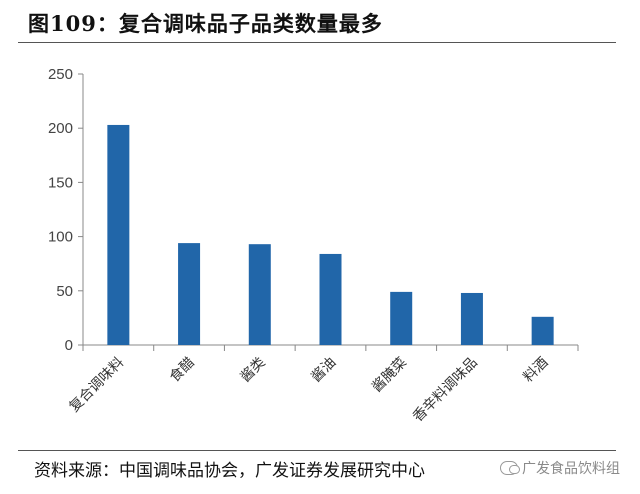 The width and height of the screenshot is (640, 494). Describe the element at coordinates (445, 390) in the screenshot. I see `x-tick-label: 香辛料调味品` at that location.